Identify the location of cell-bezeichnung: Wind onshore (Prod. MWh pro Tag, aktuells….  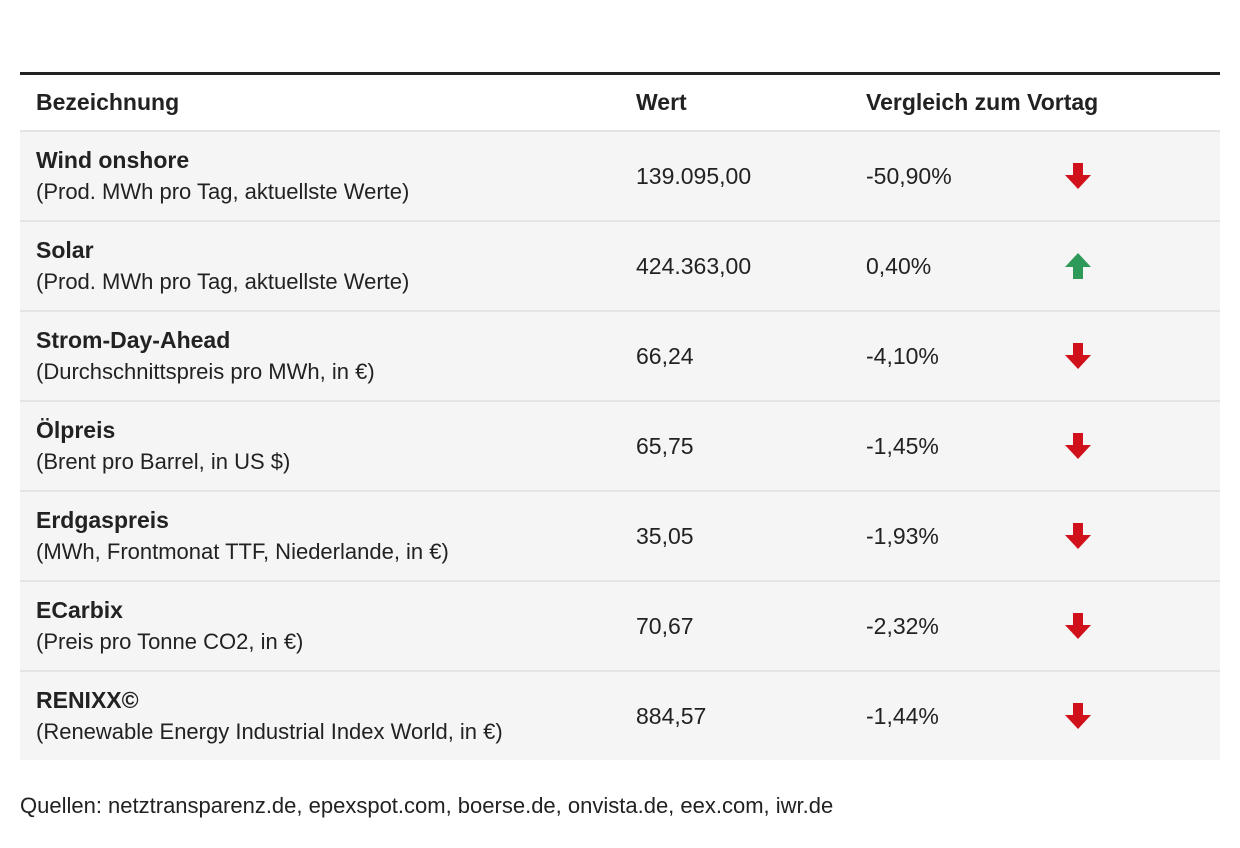
(328, 176).